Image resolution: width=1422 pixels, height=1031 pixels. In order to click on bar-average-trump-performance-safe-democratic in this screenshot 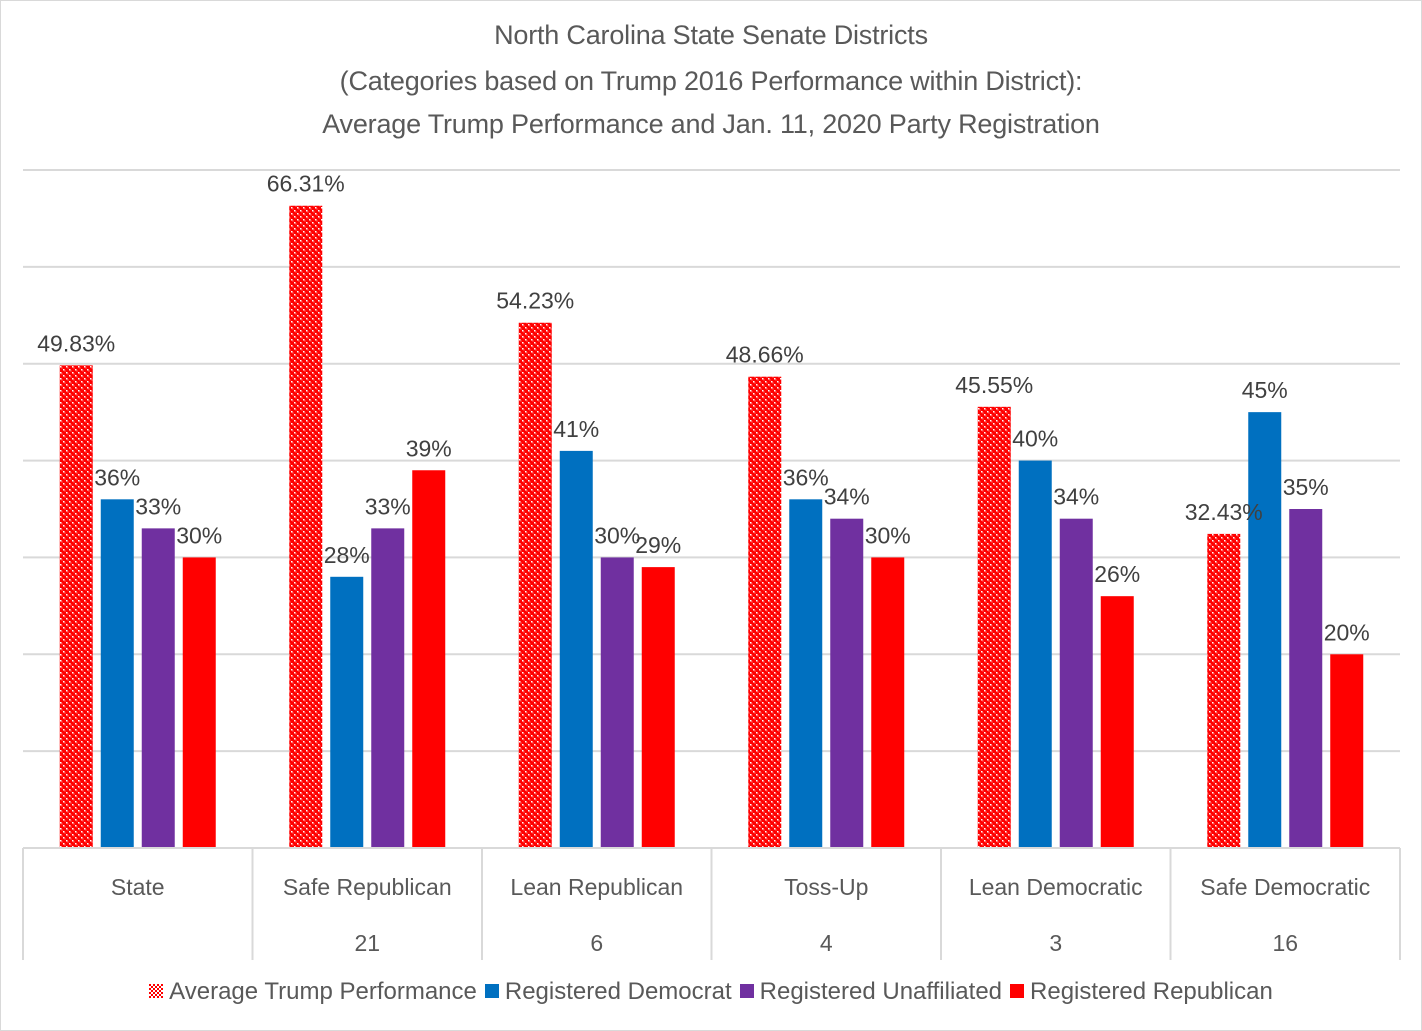, I will do `click(1224, 690)`.